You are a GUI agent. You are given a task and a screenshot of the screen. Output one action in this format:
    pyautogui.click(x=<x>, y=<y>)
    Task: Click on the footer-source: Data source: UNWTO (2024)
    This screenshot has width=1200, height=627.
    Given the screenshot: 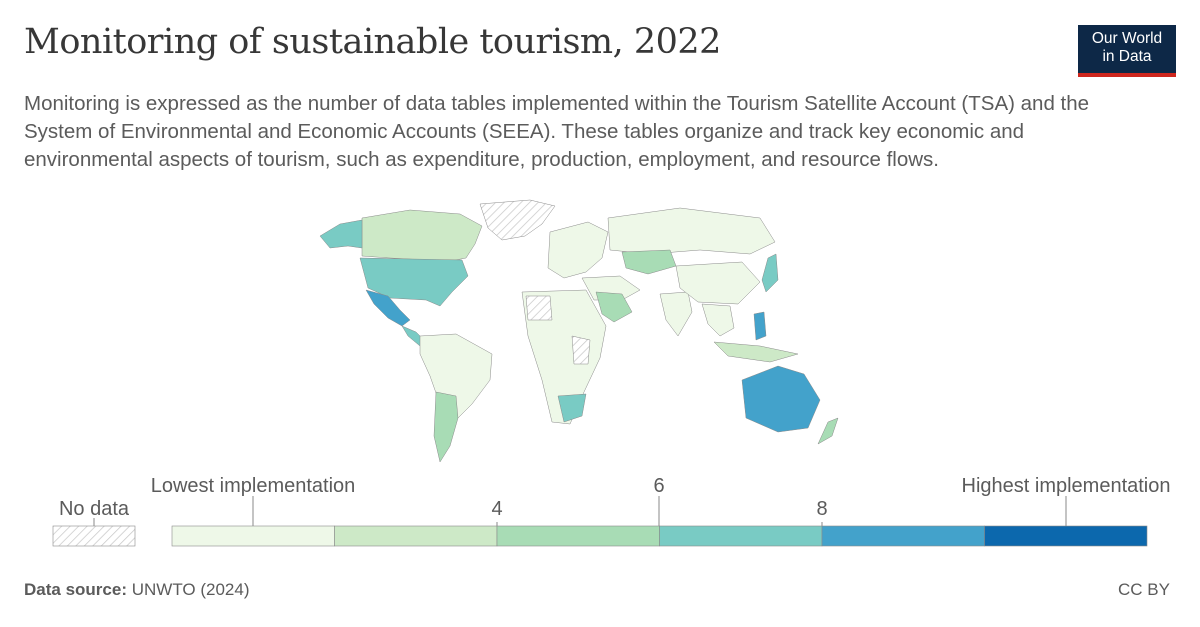 What is the action you would take?
    pyautogui.click(x=136, y=590)
    